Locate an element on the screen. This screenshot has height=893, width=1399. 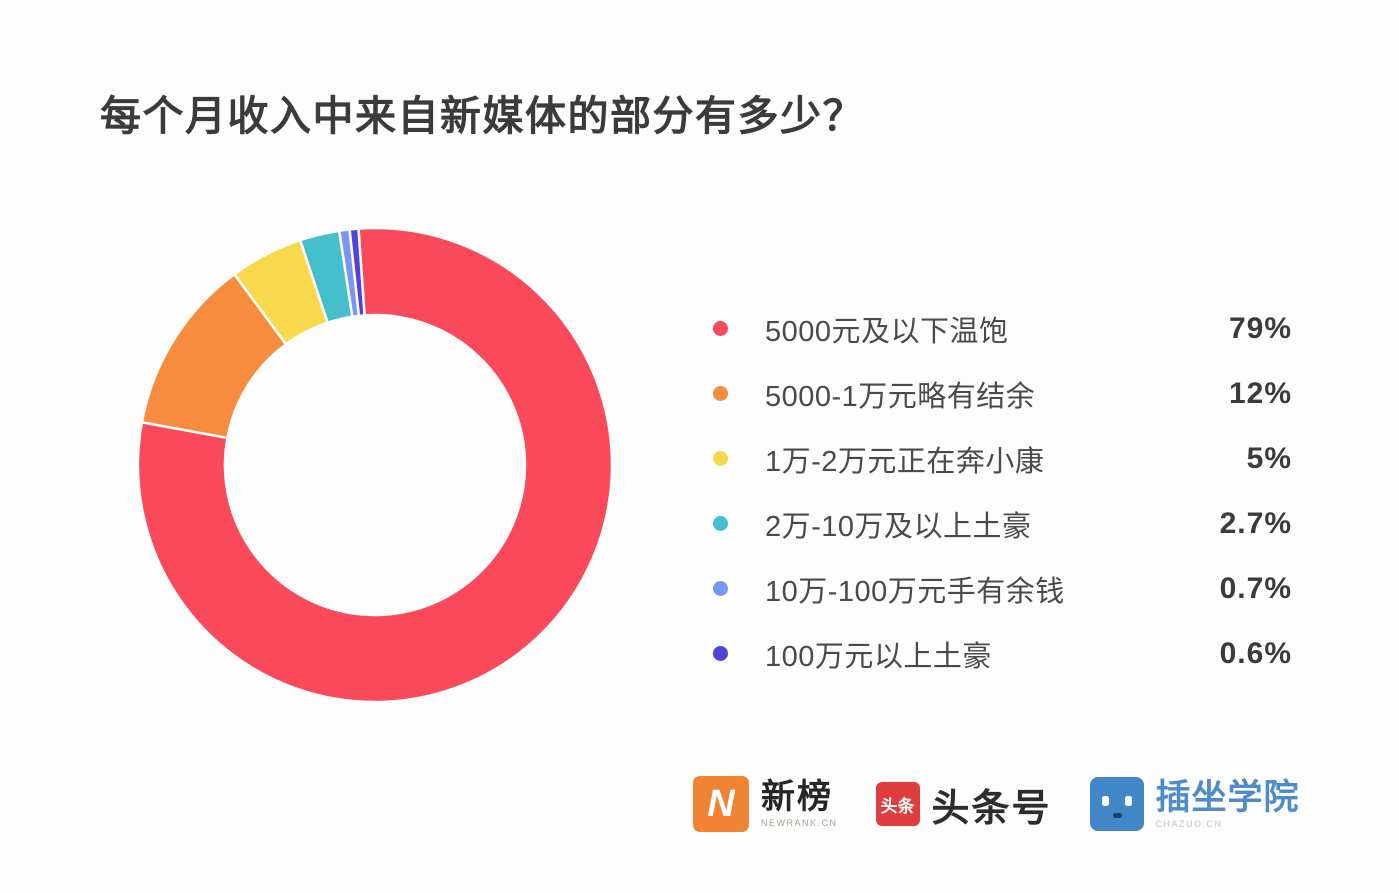
newrank-icon: N is located at coordinates (721, 804).